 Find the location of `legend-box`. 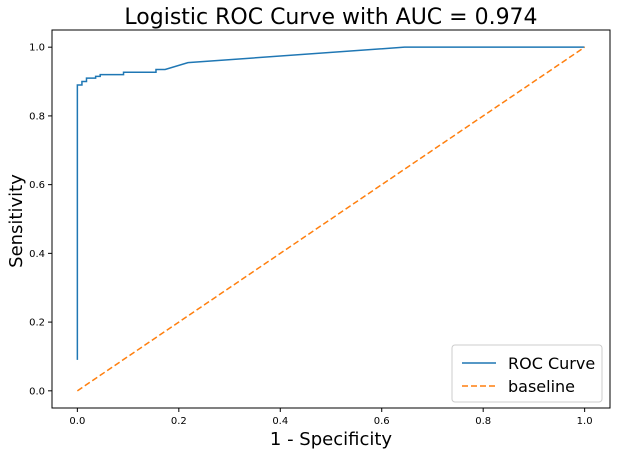

legend-box is located at coordinates (527, 373).